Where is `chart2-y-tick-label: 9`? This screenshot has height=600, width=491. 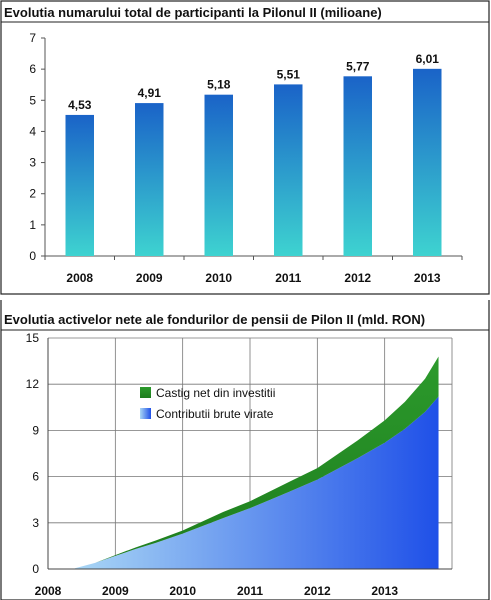 chart2-y-tick-label: 9 is located at coordinates (35, 430).